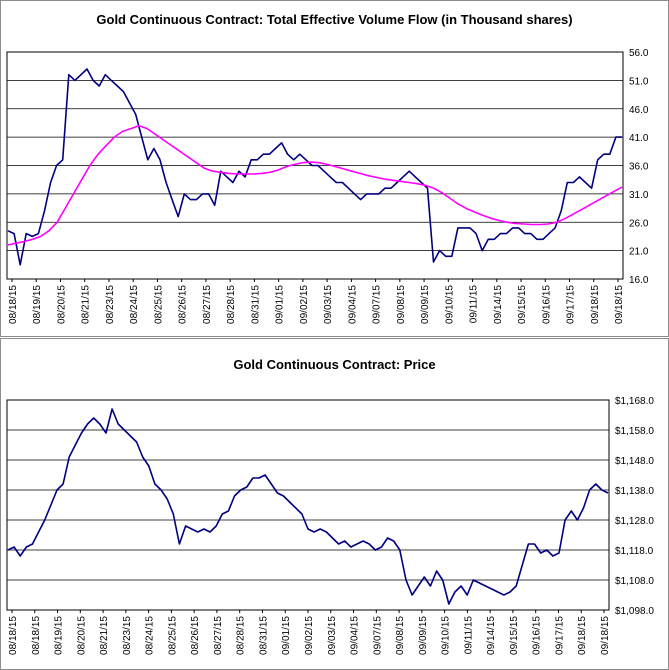 This screenshot has width=669, height=670. Describe the element at coordinates (639, 223) in the screenshot. I see `y-tick-label: 26.0` at that location.